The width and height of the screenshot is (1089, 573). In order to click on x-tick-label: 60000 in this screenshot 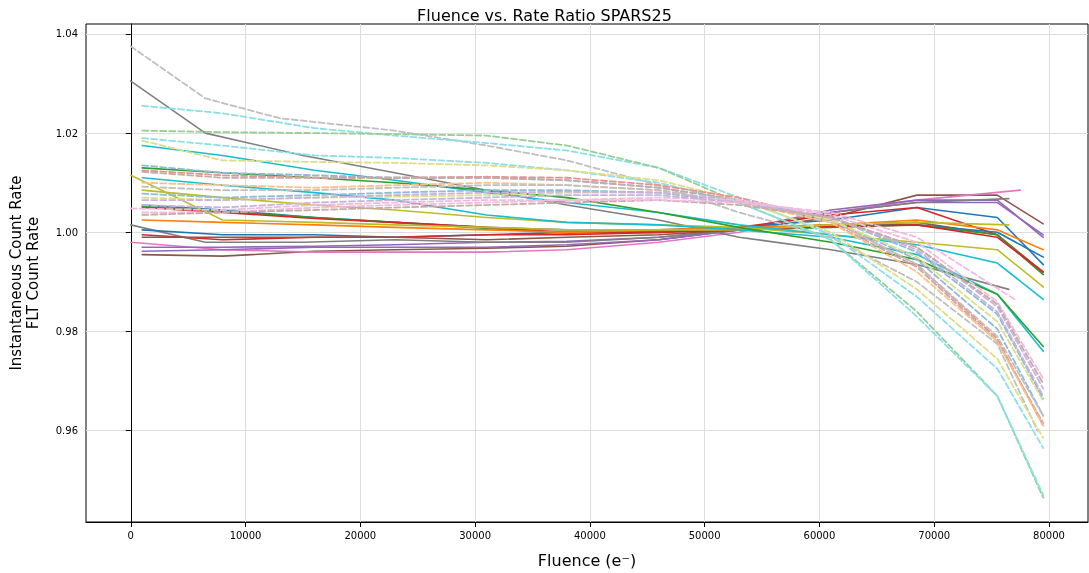, I will do `click(819, 535)`.